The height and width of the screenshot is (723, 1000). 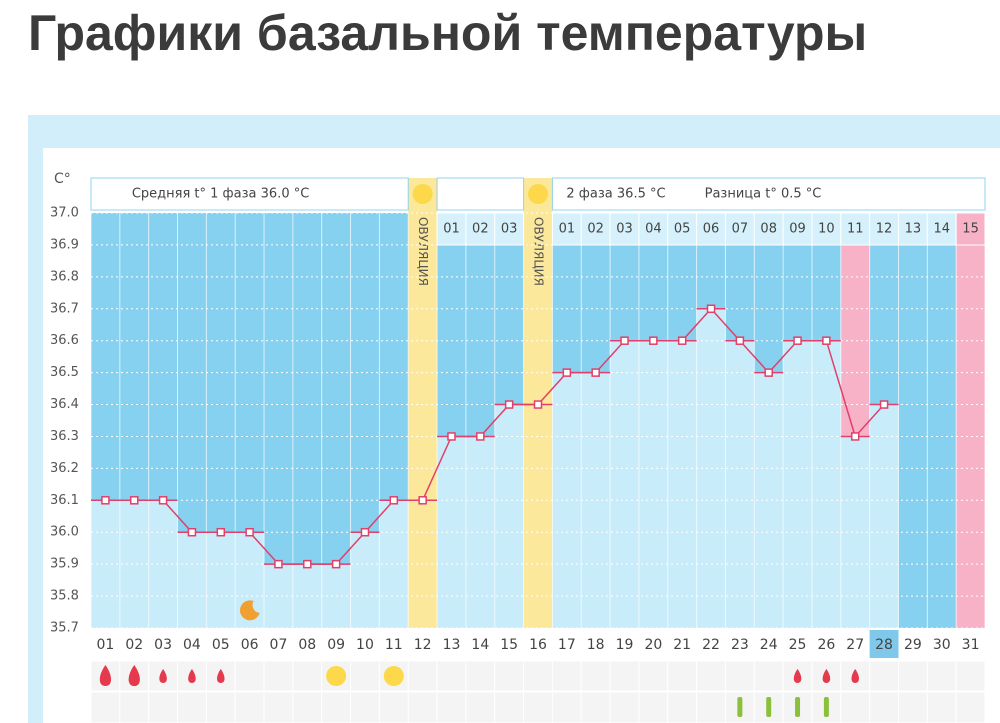 I want to click on x-tick-label: 17, so click(x=567, y=645).